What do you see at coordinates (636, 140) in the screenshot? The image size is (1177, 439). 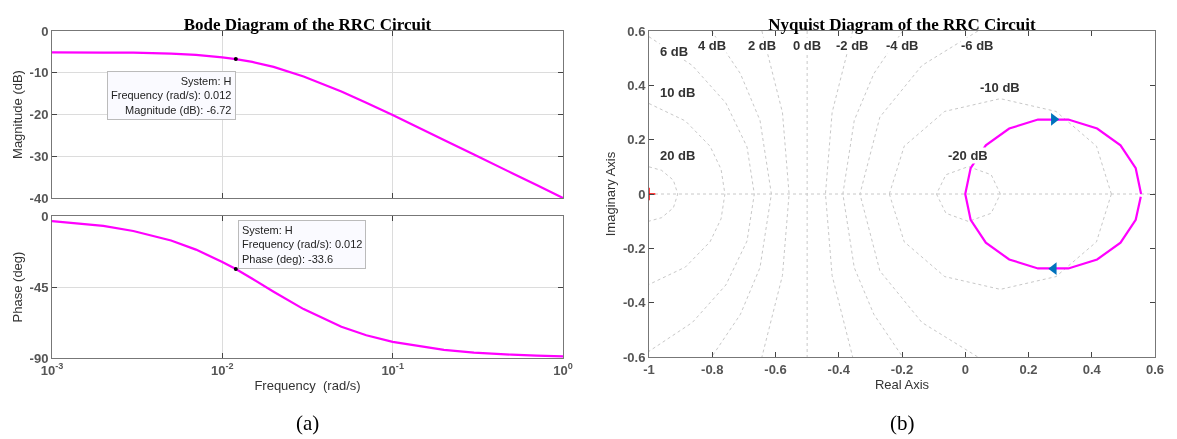 I see `y-tick-label: 0.2` at bounding box center [636, 140].